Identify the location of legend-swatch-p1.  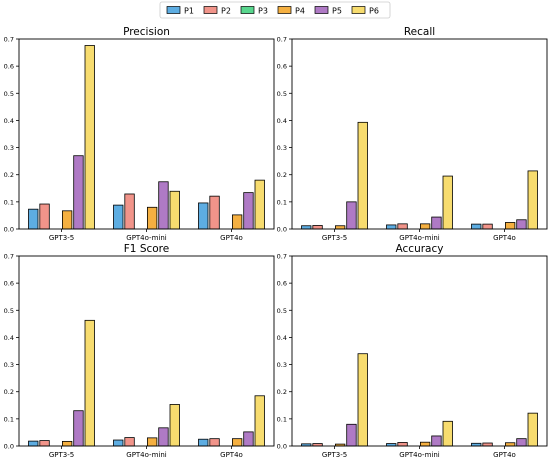
(173, 10).